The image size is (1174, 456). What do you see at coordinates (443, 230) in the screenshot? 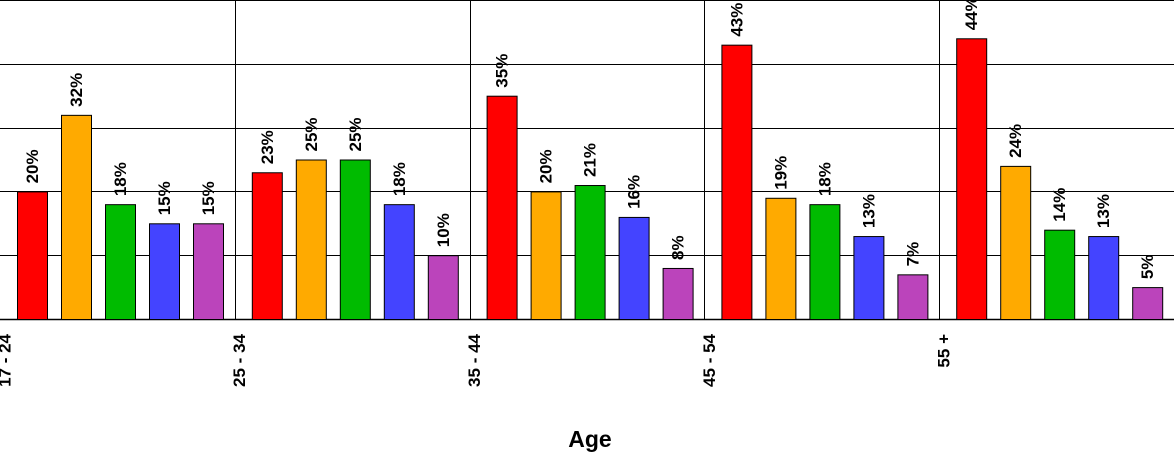
I see `data-label: 10%` at bounding box center [443, 230].